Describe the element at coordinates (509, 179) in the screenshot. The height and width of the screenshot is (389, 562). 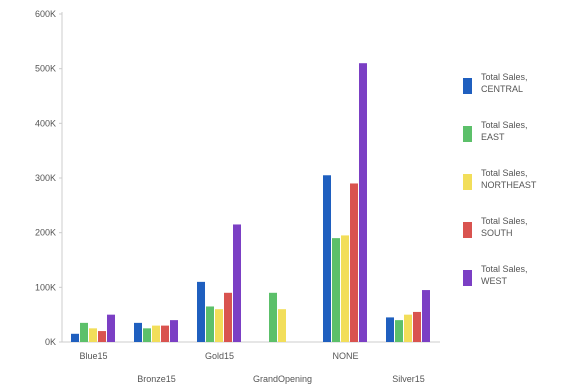
I see `legend-label: Total Sales, NORTHEAST` at that location.